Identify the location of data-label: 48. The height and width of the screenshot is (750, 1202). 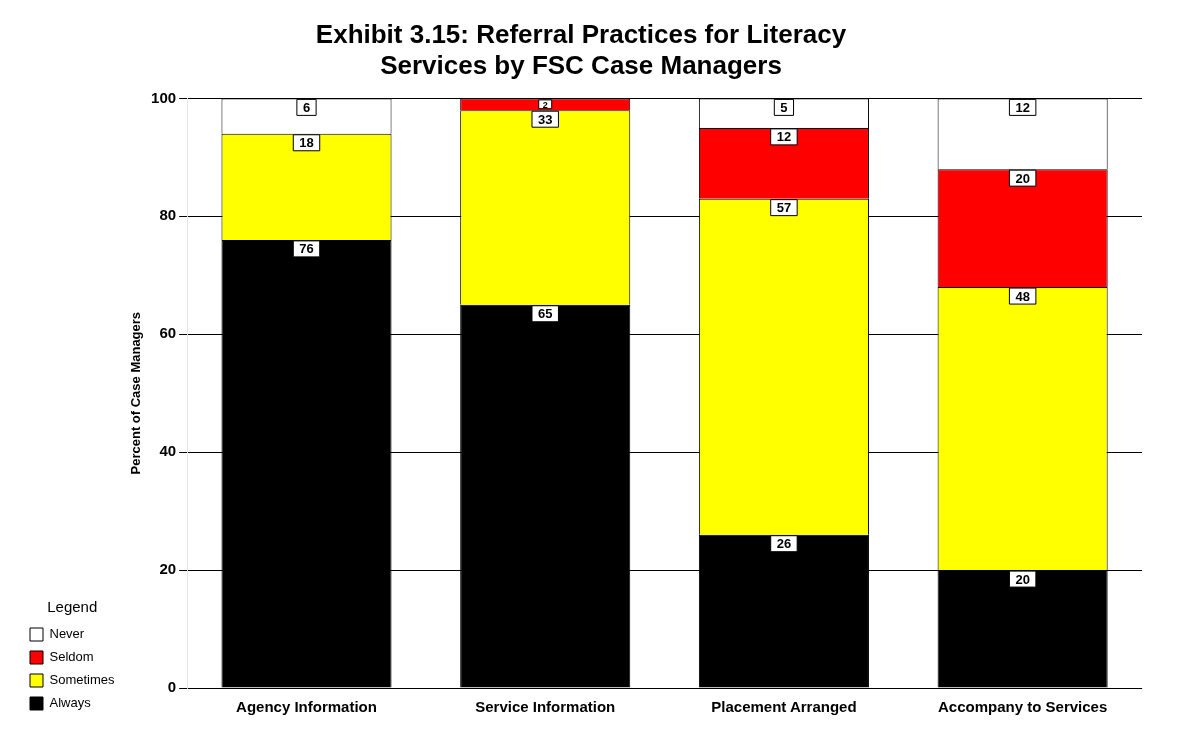
(1022, 296).